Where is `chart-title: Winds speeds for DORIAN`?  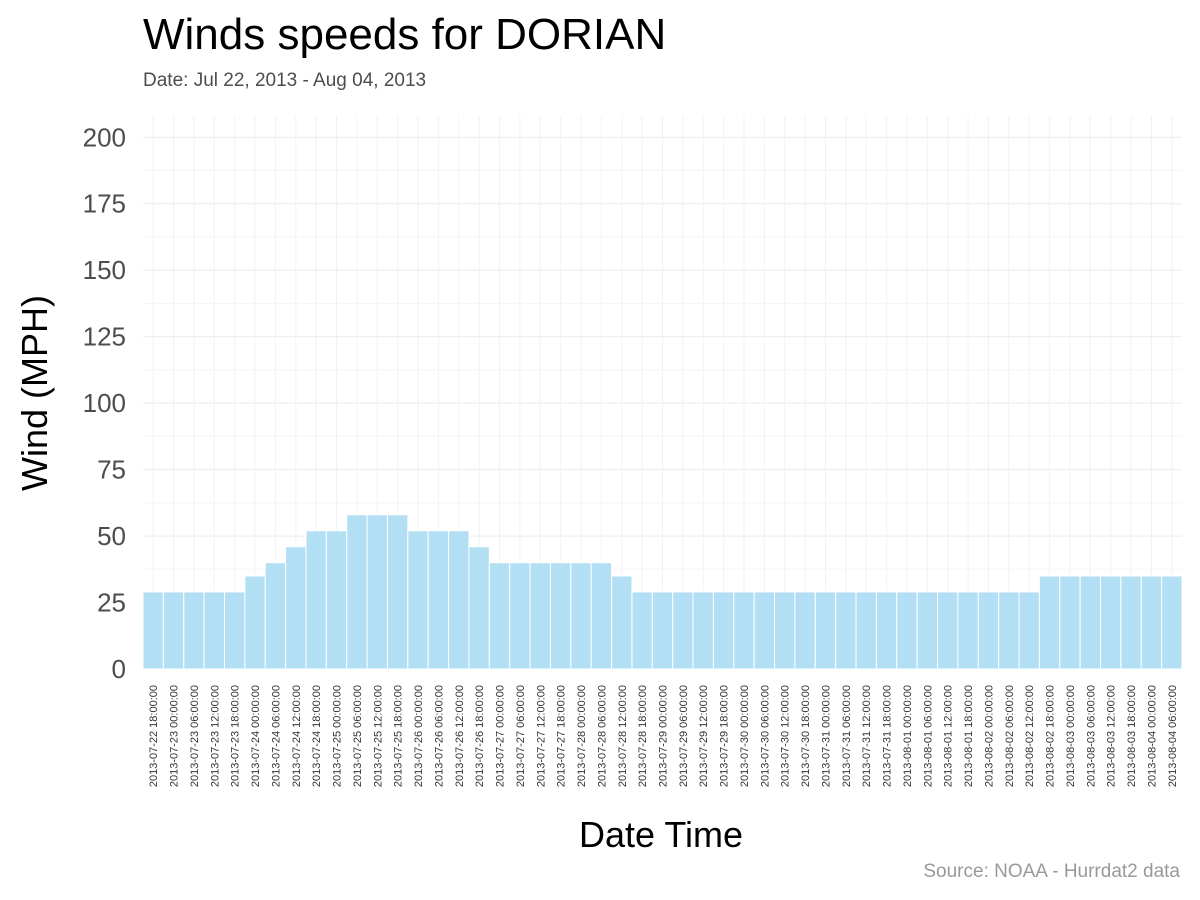
chart-title: Winds speeds for DORIAN is located at coordinates (405, 34).